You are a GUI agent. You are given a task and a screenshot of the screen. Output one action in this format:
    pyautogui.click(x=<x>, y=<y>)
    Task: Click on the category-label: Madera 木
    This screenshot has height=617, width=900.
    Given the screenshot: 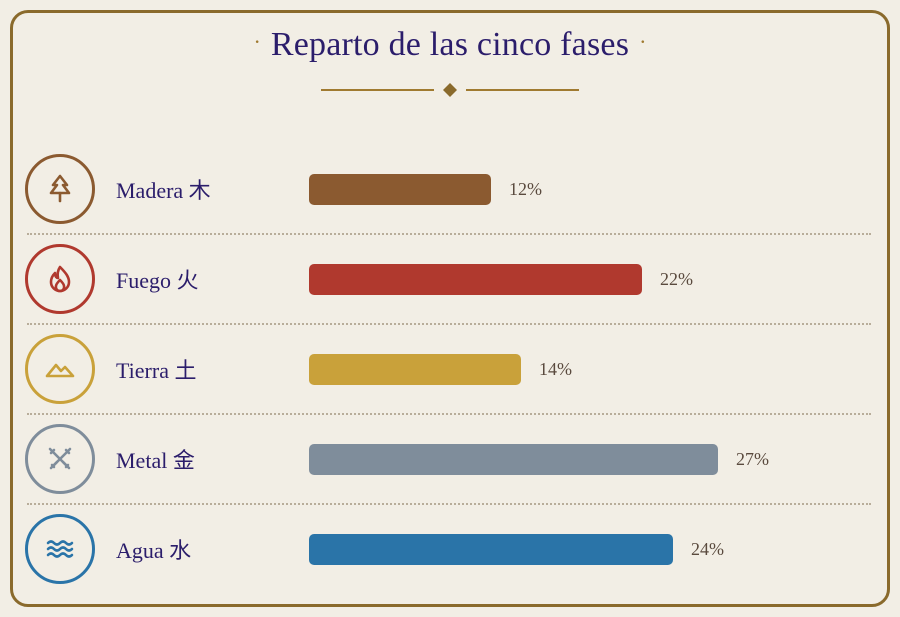 What is the action you would take?
    pyautogui.click(x=163, y=190)
    